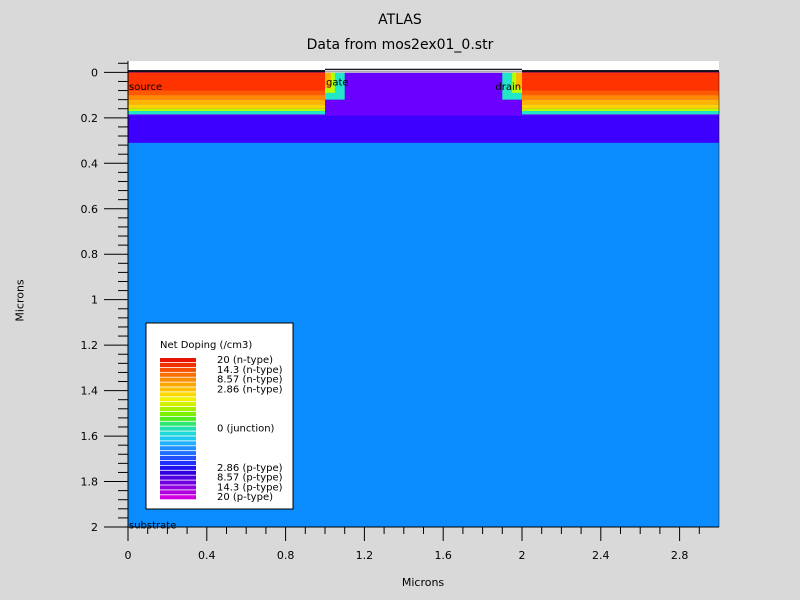 This screenshot has width=800, height=600. I want to click on legend-title: Net Doping (/cm3), so click(206, 345).